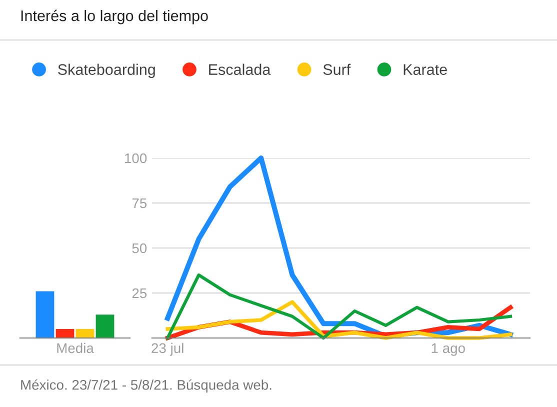  I want to click on y-tick-label: 75, so click(139, 203).